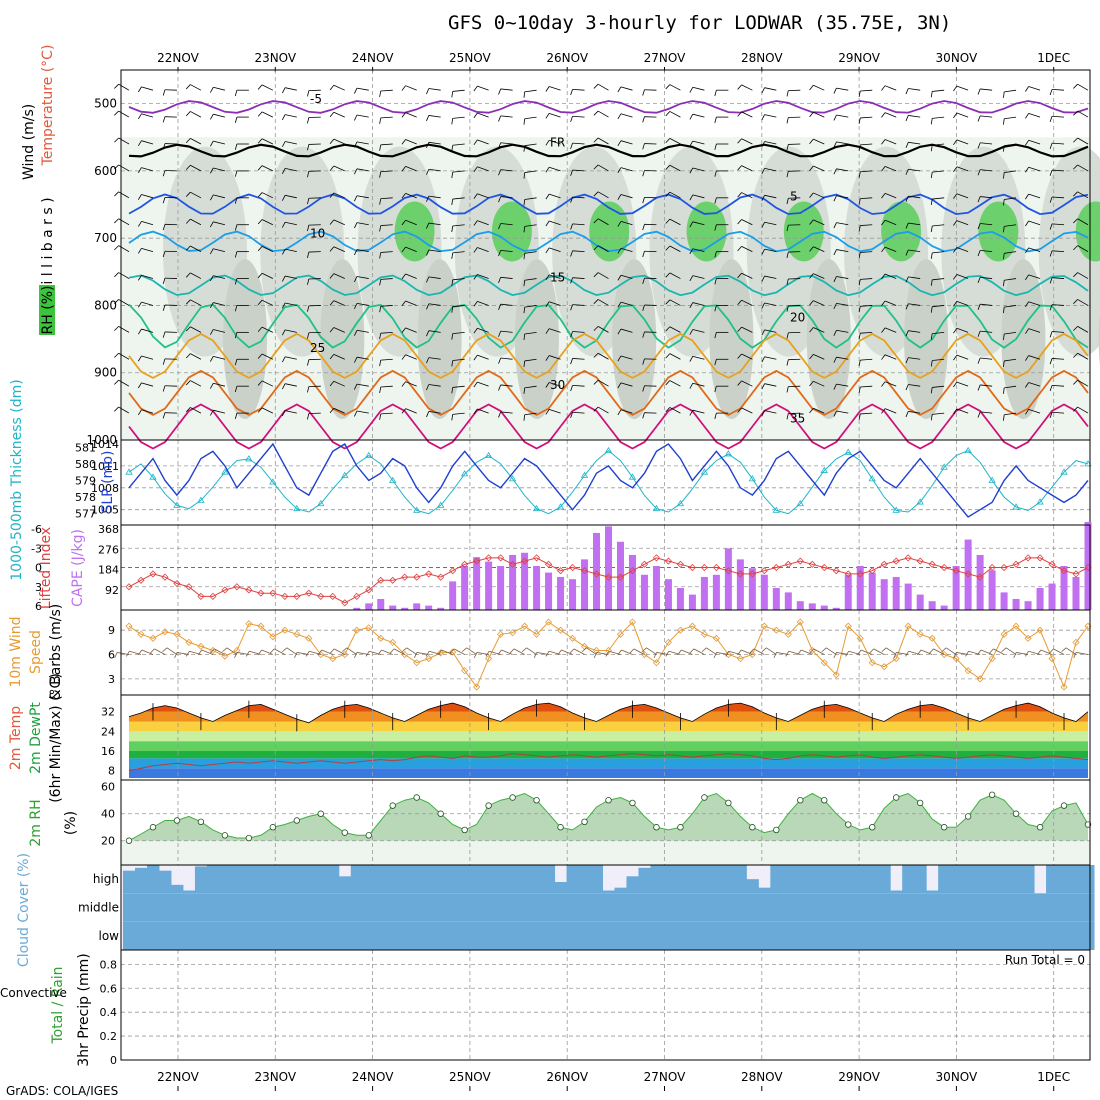  What do you see at coordinates (111, 655) in the screenshot?
I see `wind-tick-6: 6` at bounding box center [111, 655].